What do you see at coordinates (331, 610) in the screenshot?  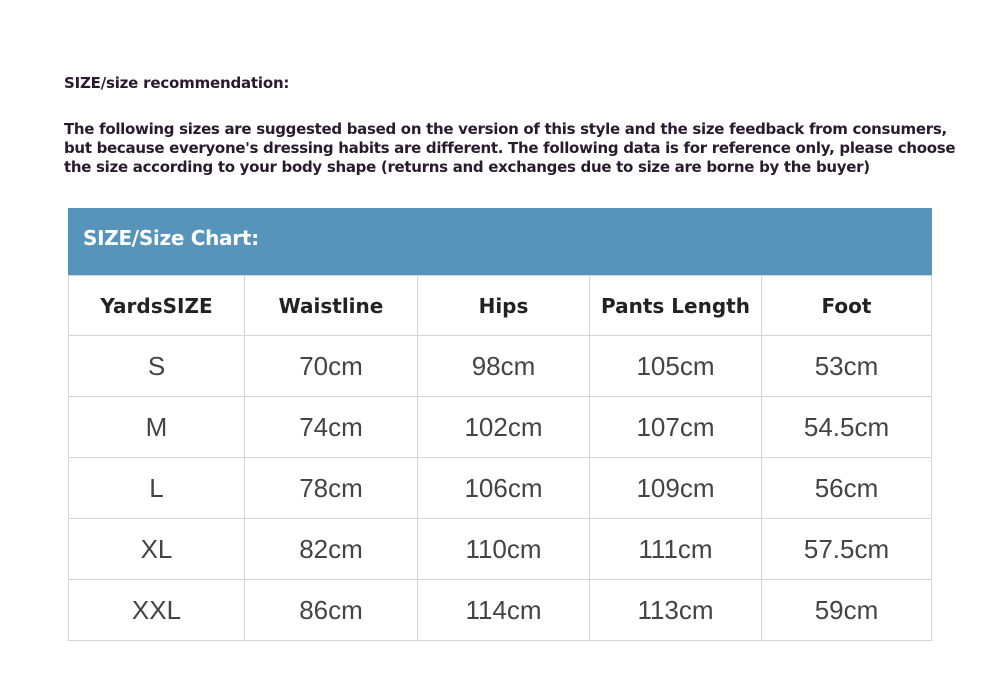 I see `table-cell: 86cm` at bounding box center [331, 610].